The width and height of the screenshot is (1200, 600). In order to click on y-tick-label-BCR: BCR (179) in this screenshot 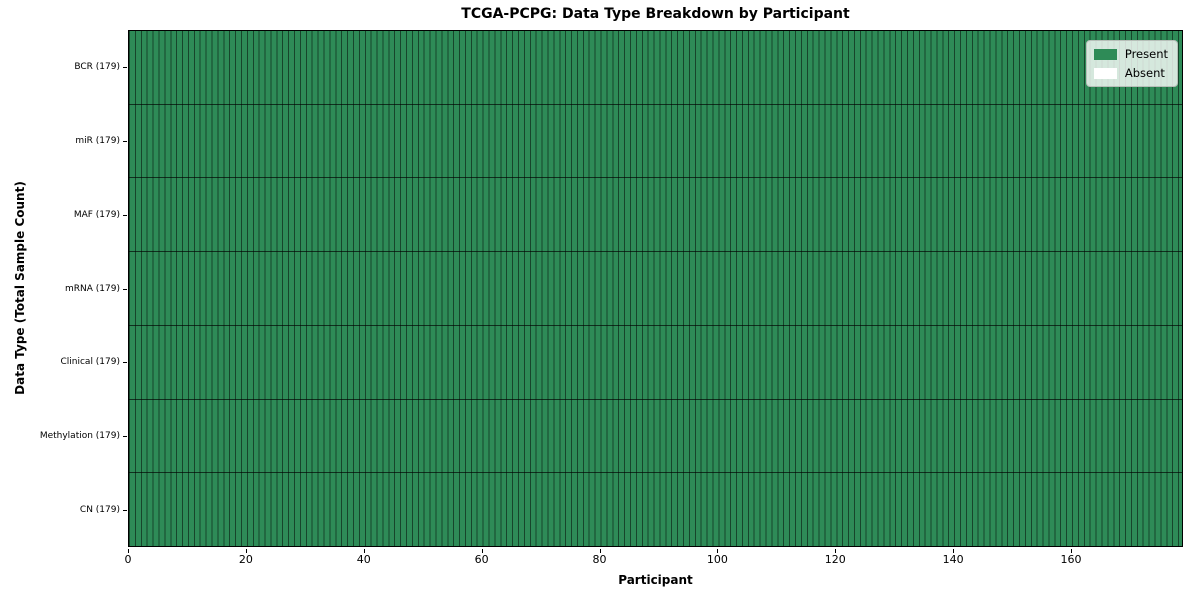, I will do `click(97, 66)`.